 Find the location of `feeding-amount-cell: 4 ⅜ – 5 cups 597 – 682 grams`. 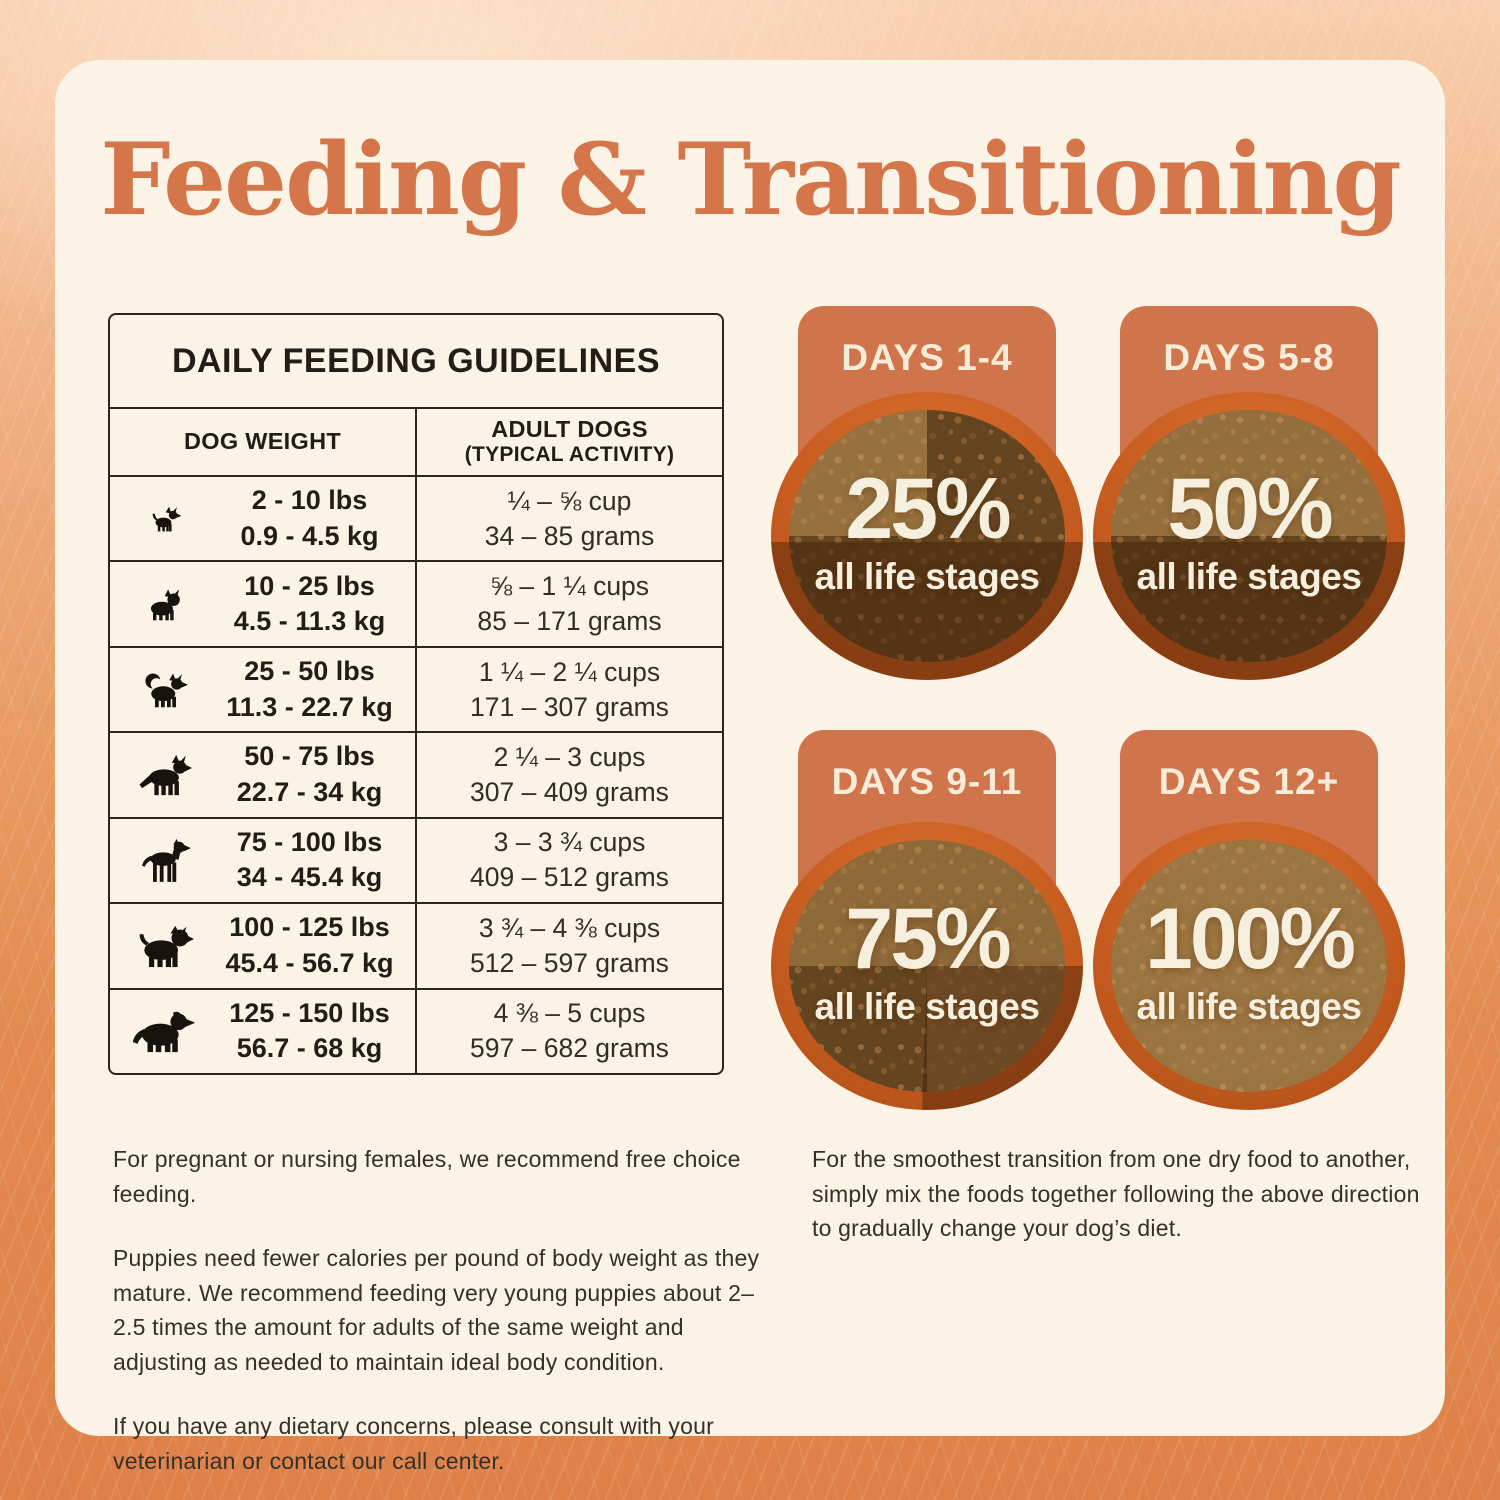

feeding-amount-cell: 4 ⅜ – 5 cups 597 – 682 grams is located at coordinates (569, 1031).